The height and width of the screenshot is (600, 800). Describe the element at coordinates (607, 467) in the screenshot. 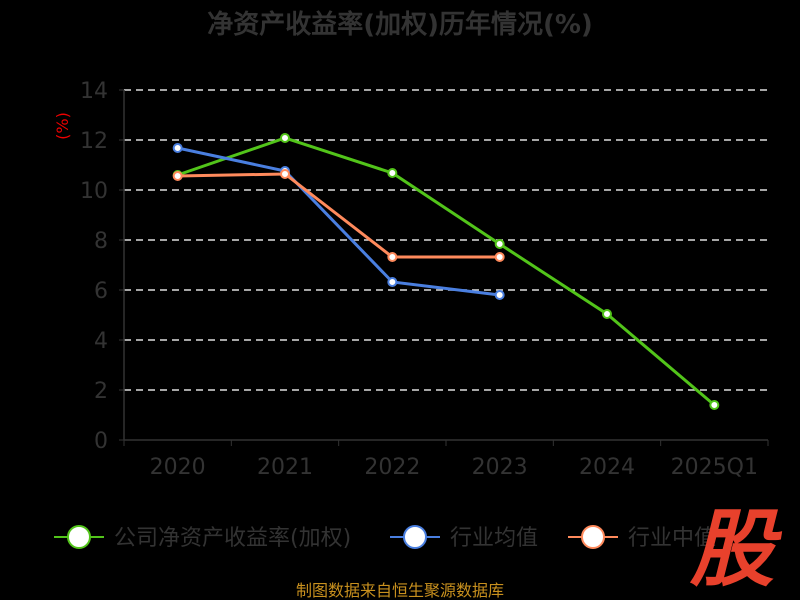

I see `x-tick-label: 2024` at that location.